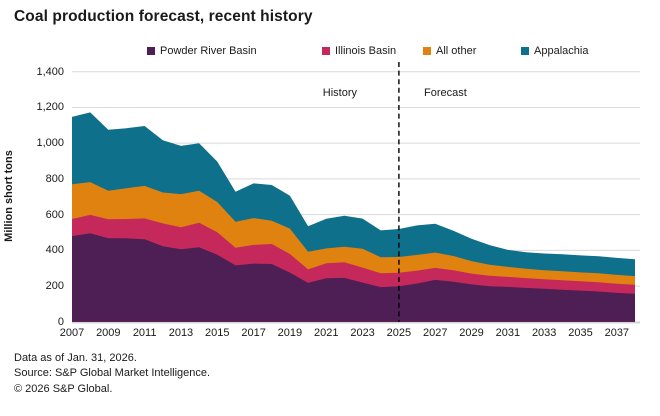 This screenshot has width=660, height=416. Describe the element at coordinates (217, 333) in the screenshot. I see `x-tick-label: 2015` at that location.